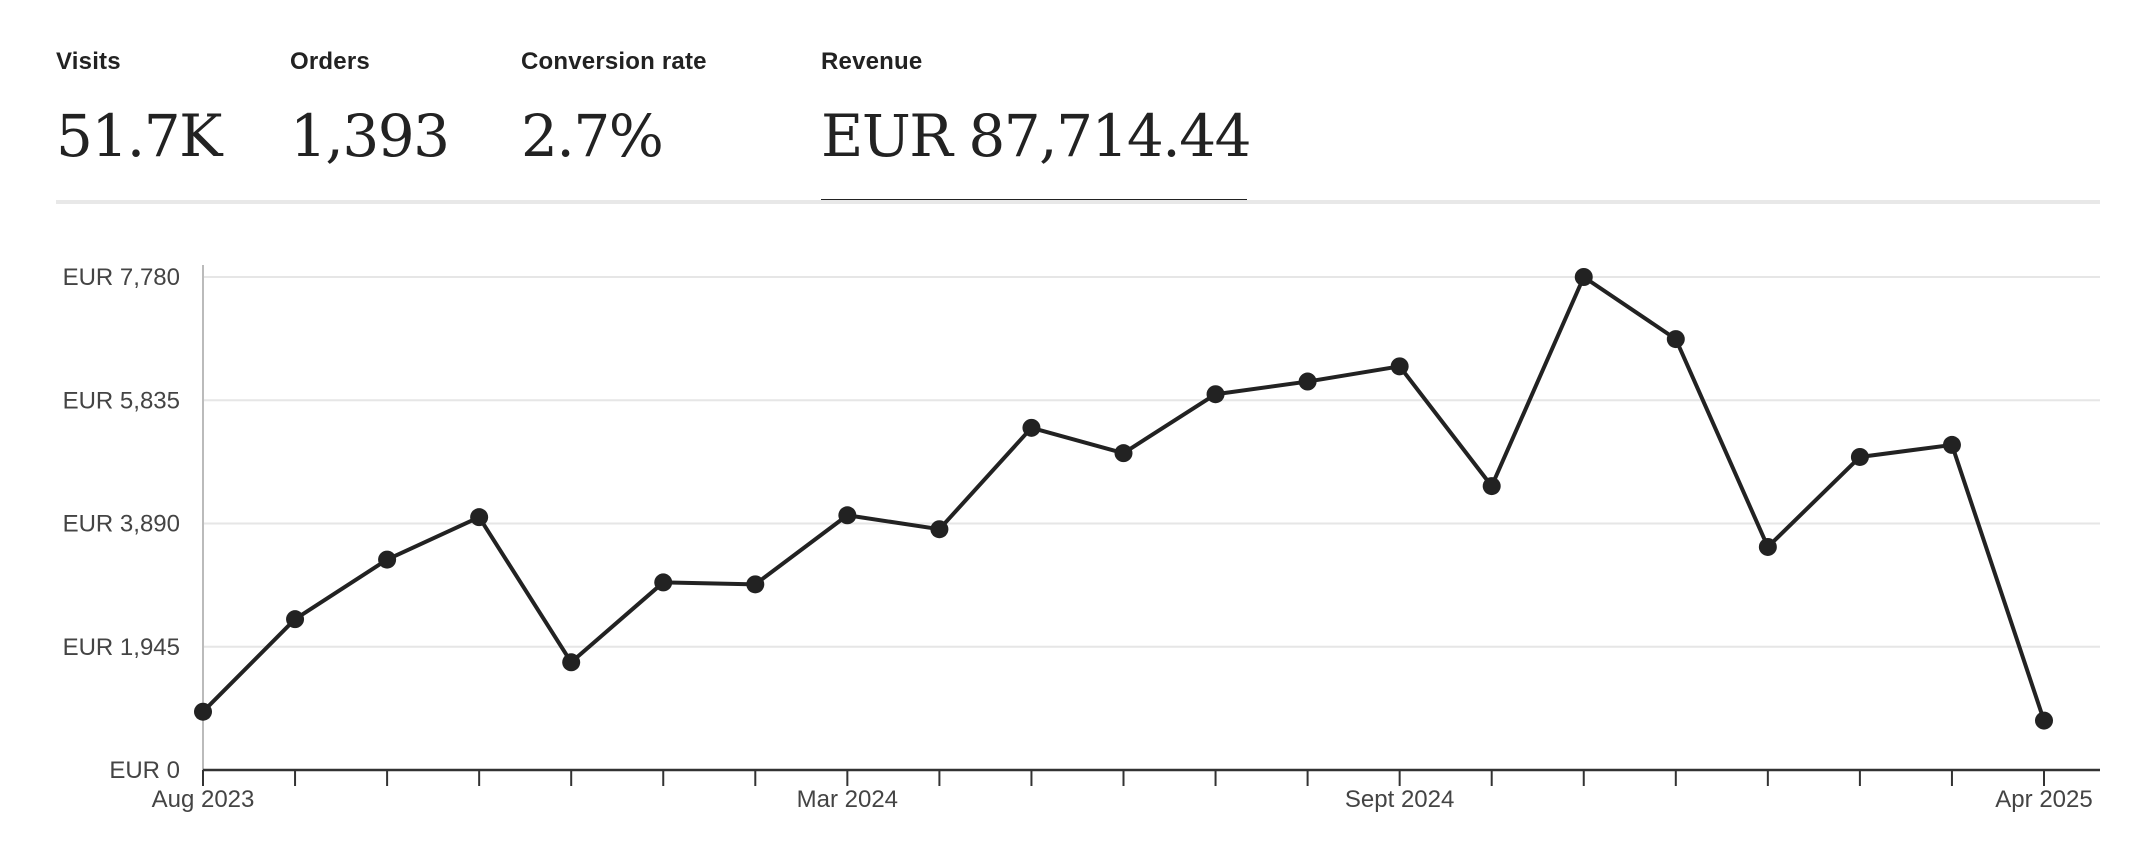 The image size is (2154, 866). Describe the element at coordinates (144, 770) in the screenshot. I see `y-tick-label: EUR 0` at that location.